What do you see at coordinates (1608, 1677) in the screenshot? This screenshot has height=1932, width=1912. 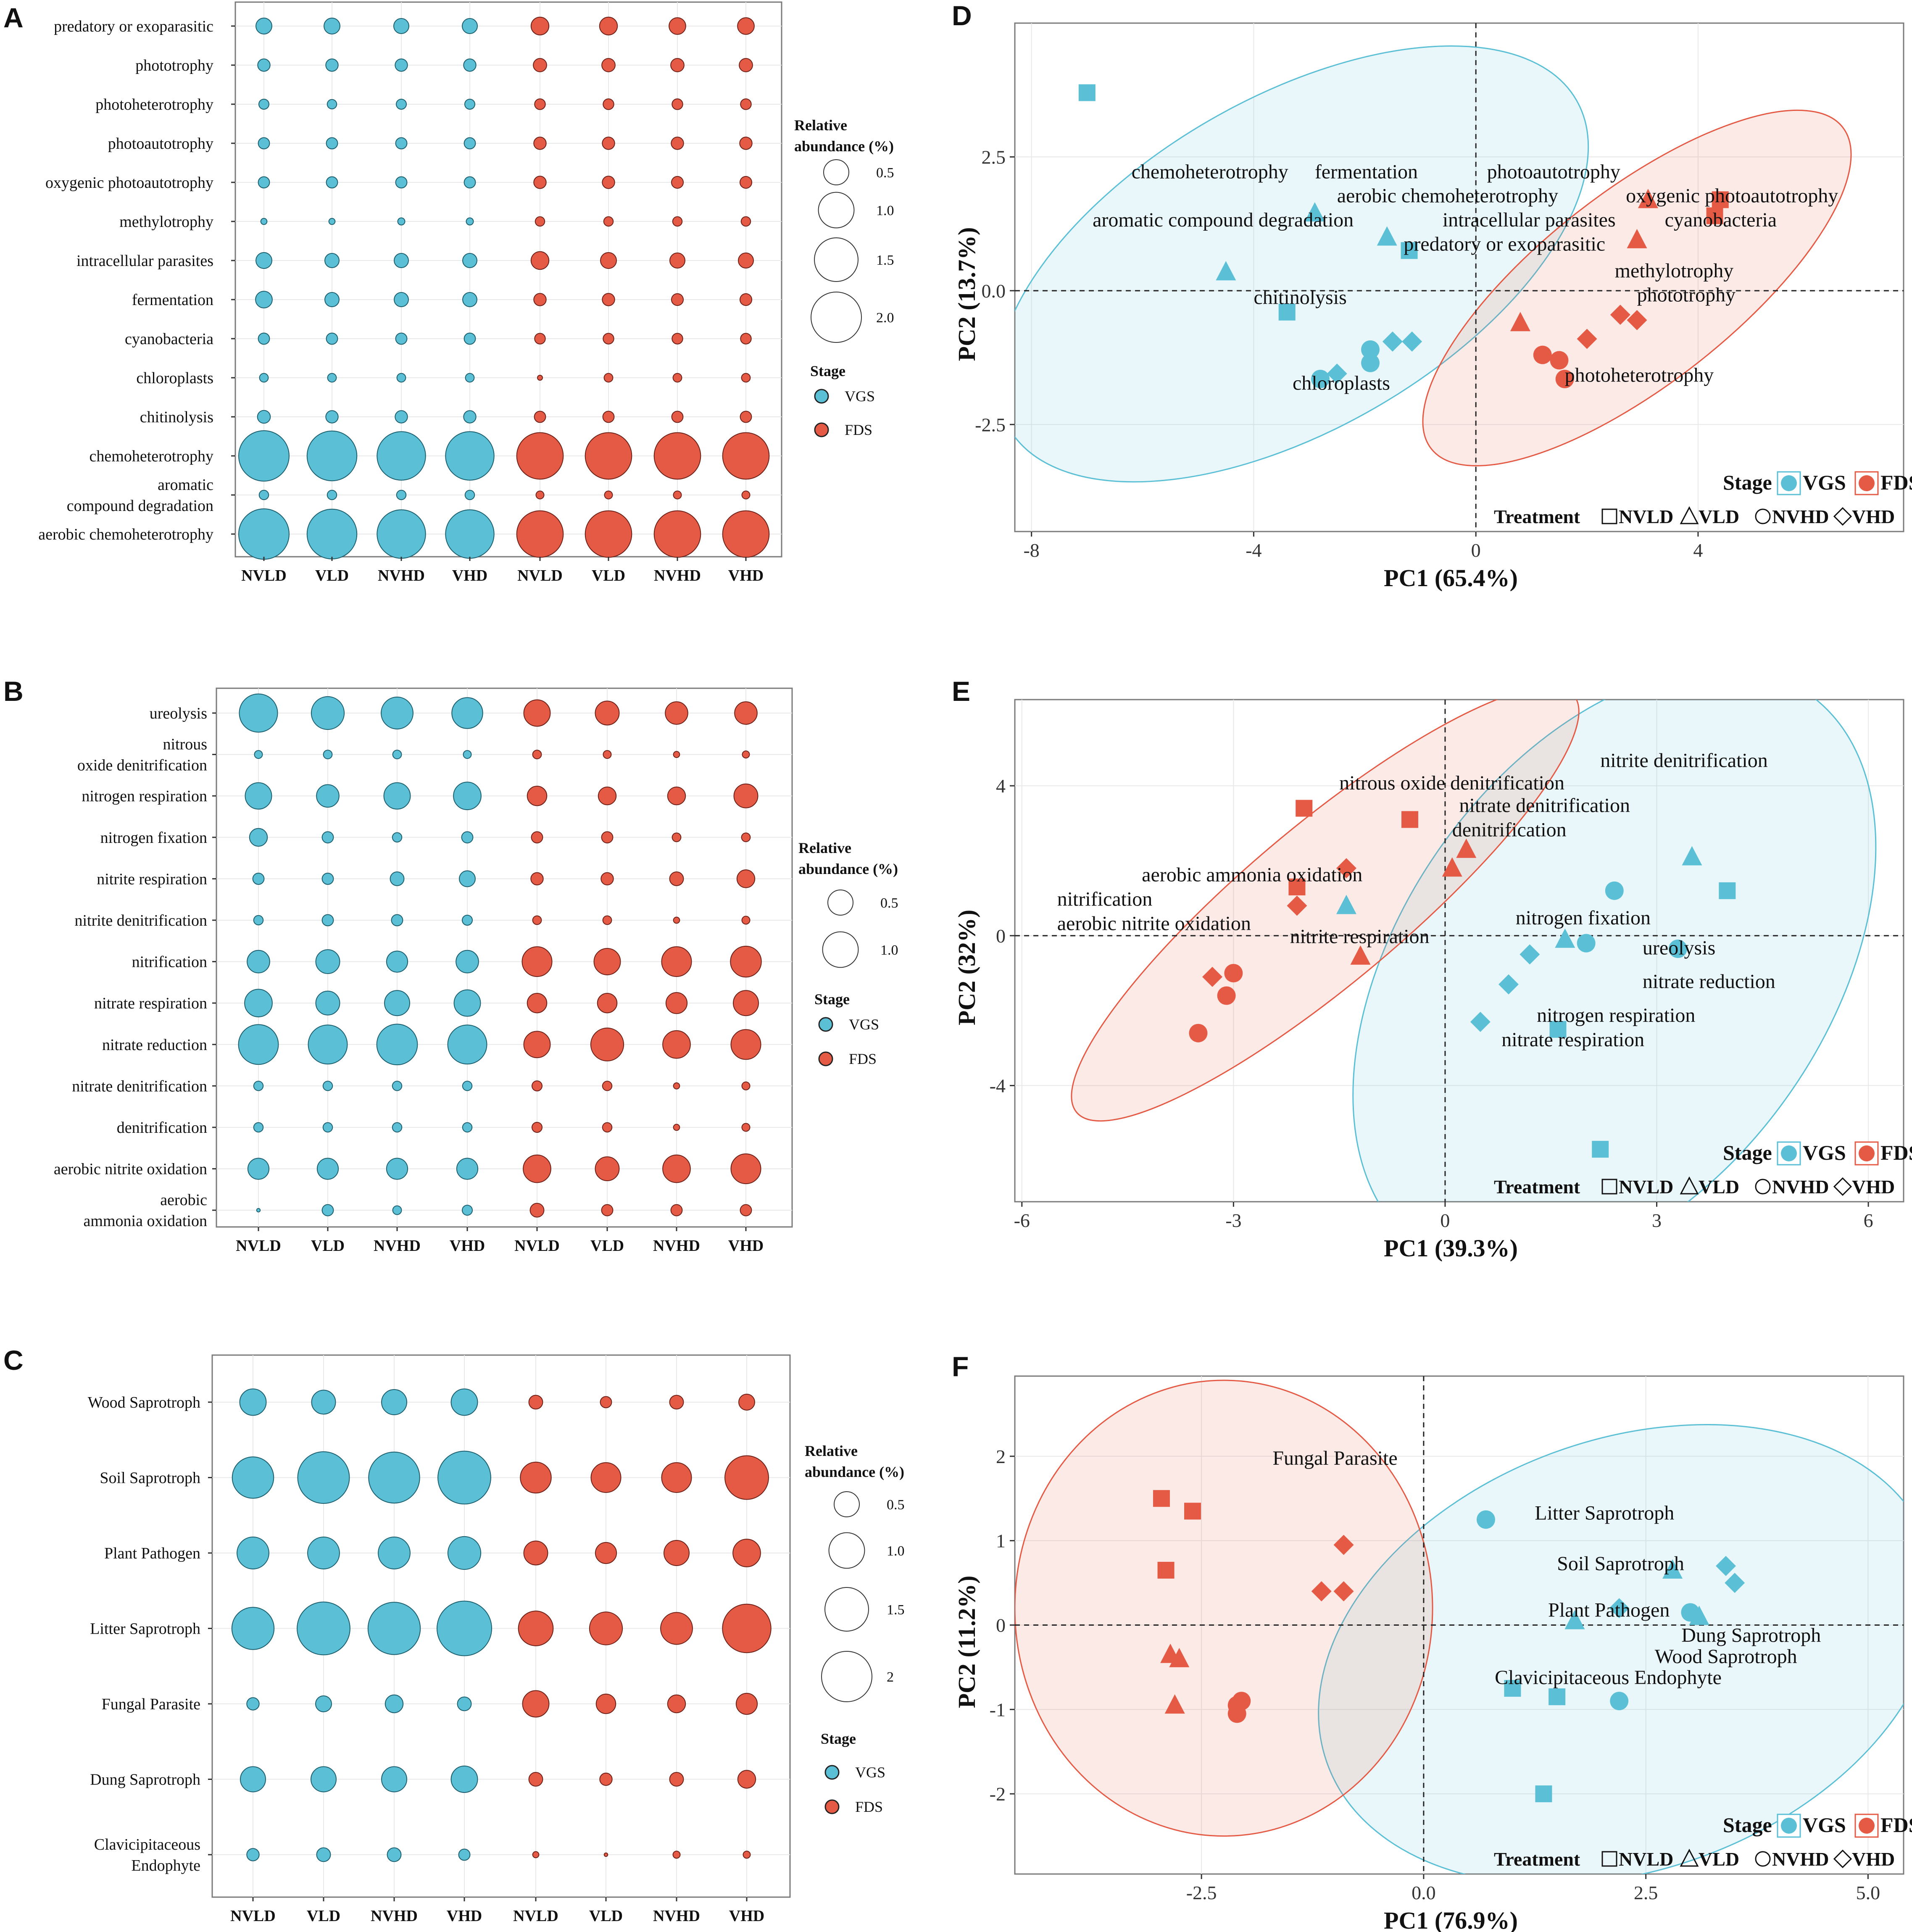 I see `point-annotation: Clavicipitaceous Endophyte` at bounding box center [1608, 1677].